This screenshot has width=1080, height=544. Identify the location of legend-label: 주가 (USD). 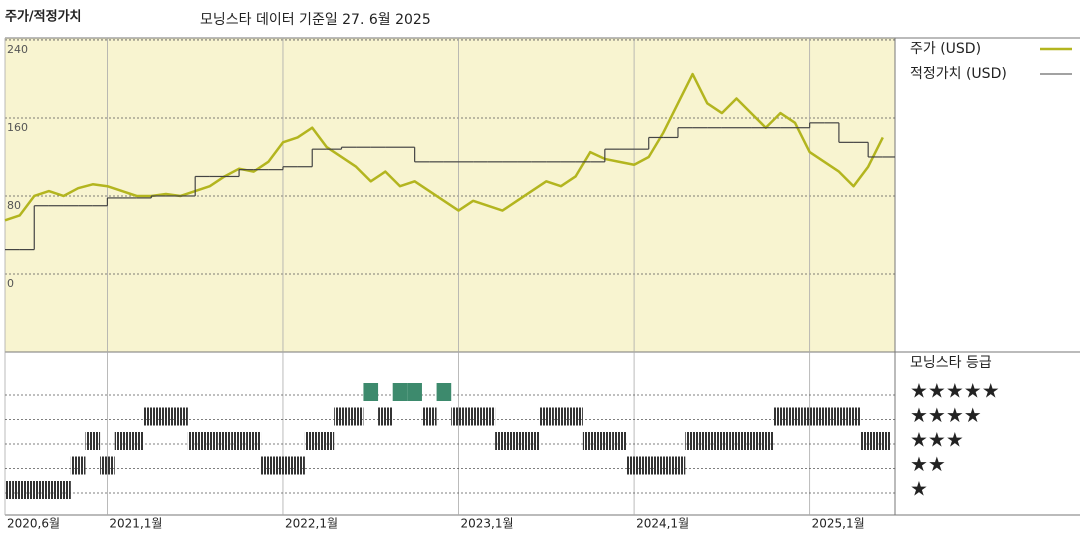
(945, 49).